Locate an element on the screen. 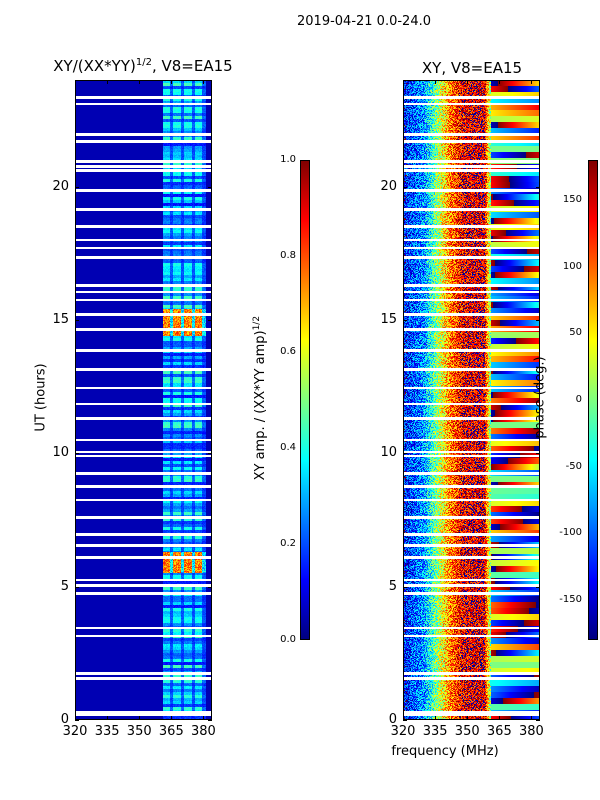  figure-suptitle: 2019-04-21 0.0-24.0 is located at coordinates (364, 21).